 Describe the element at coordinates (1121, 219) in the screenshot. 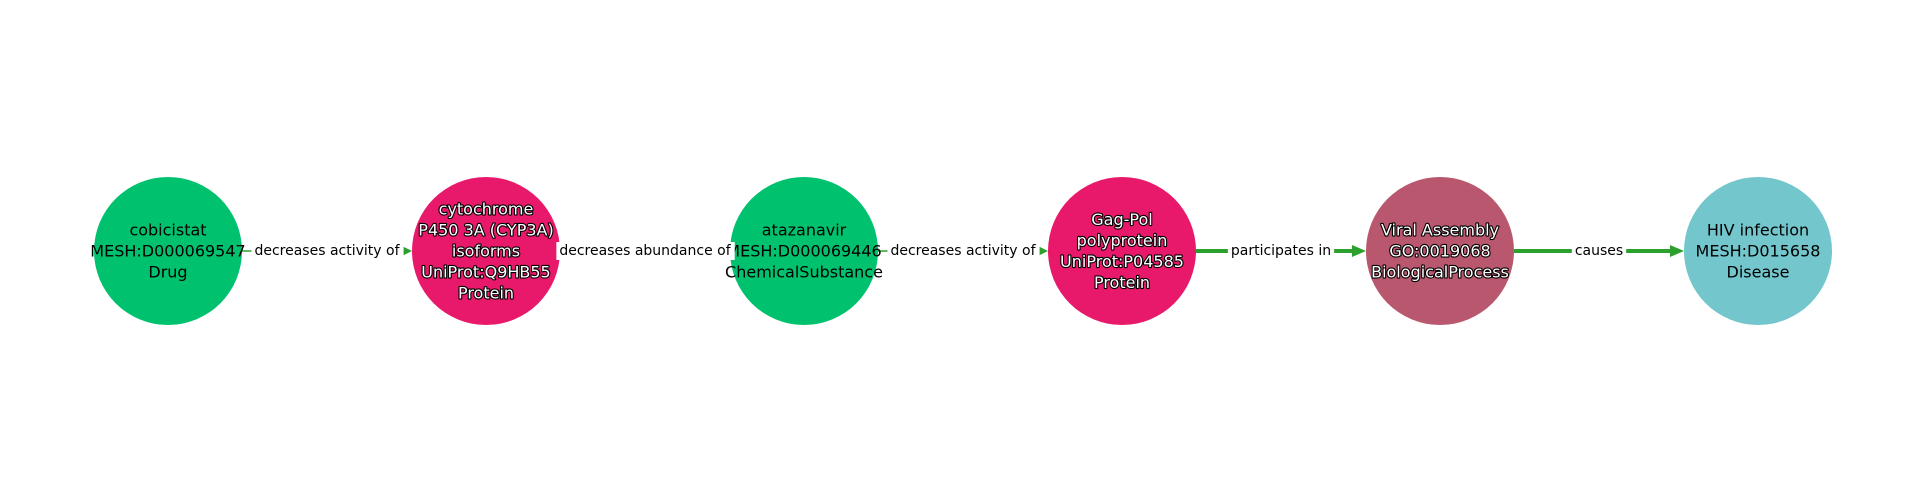

I see `node-label-line: Gag-Pol` at that location.